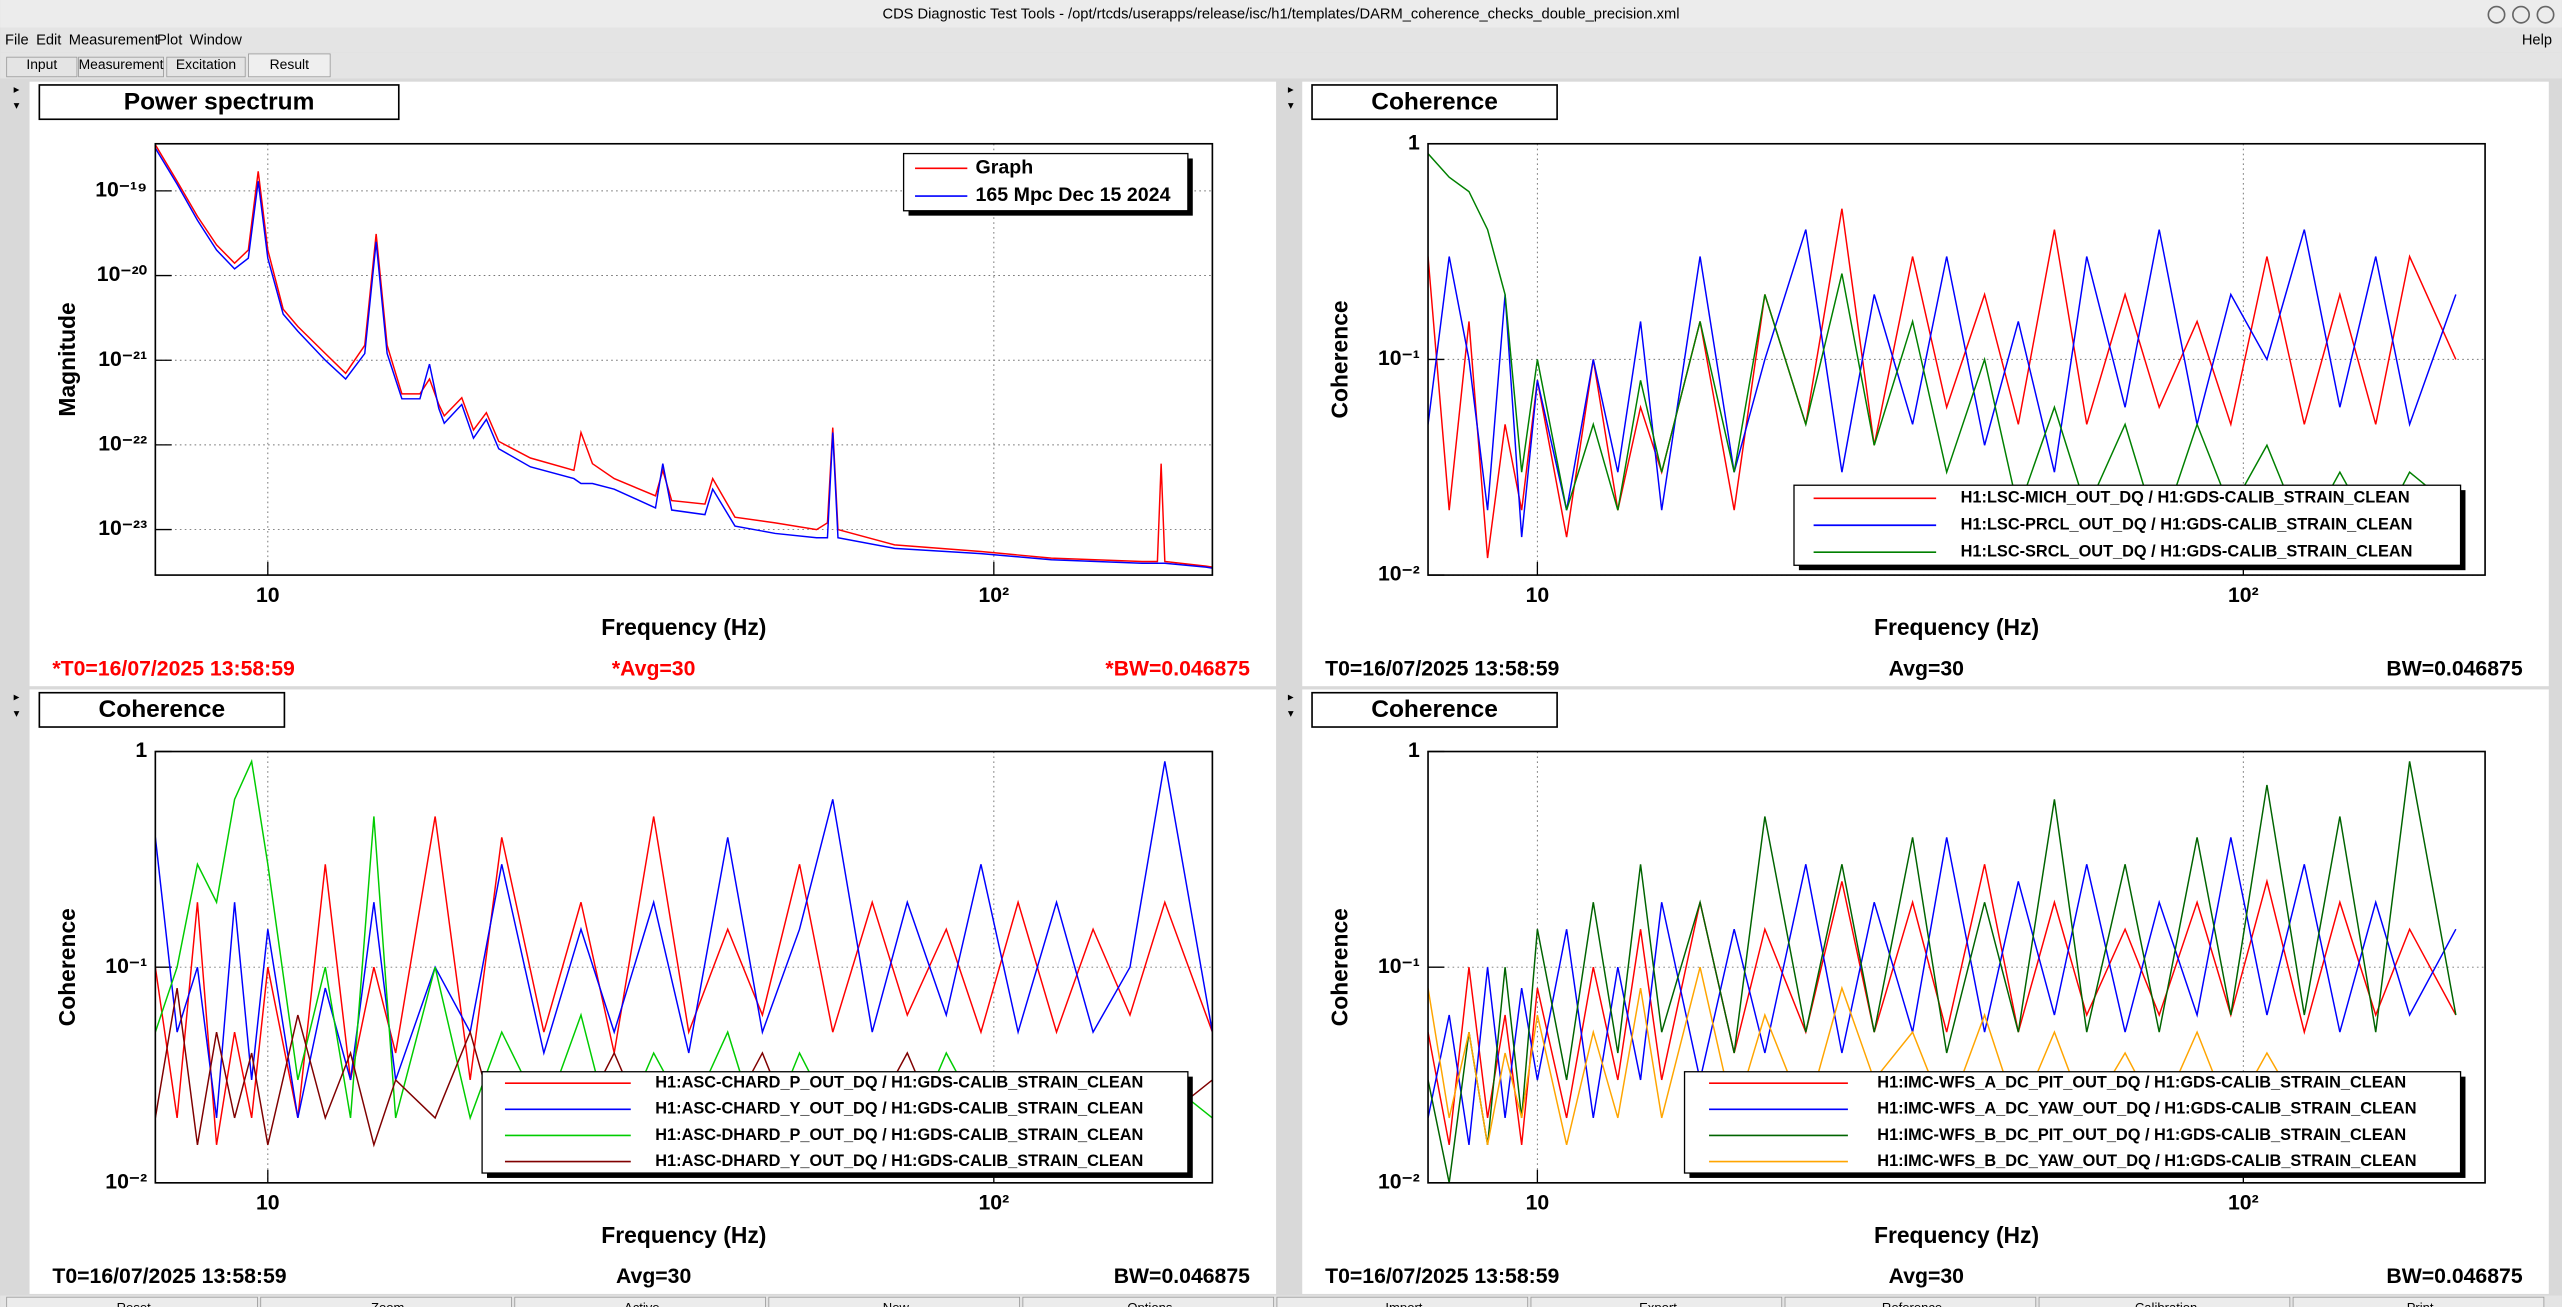 The height and width of the screenshot is (1307, 2562). What do you see at coordinates (1281, 65) in the screenshot?
I see `tab-bar` at bounding box center [1281, 65].